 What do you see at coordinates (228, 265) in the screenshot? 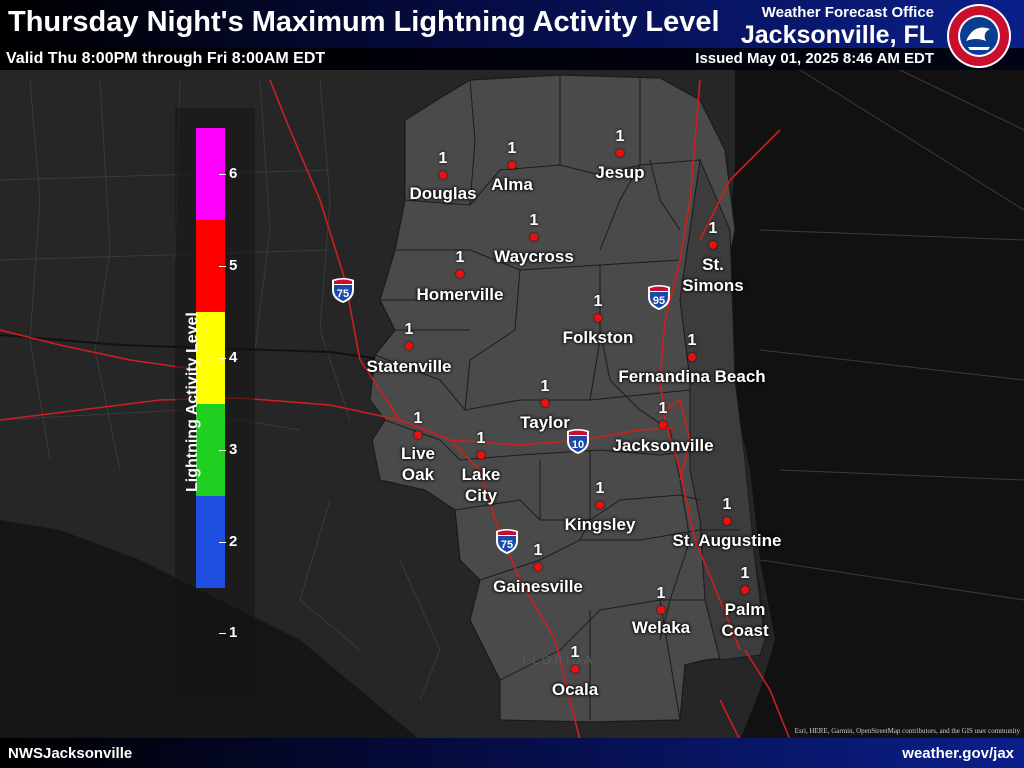
I see `legend-tick-label: 5` at bounding box center [228, 265].